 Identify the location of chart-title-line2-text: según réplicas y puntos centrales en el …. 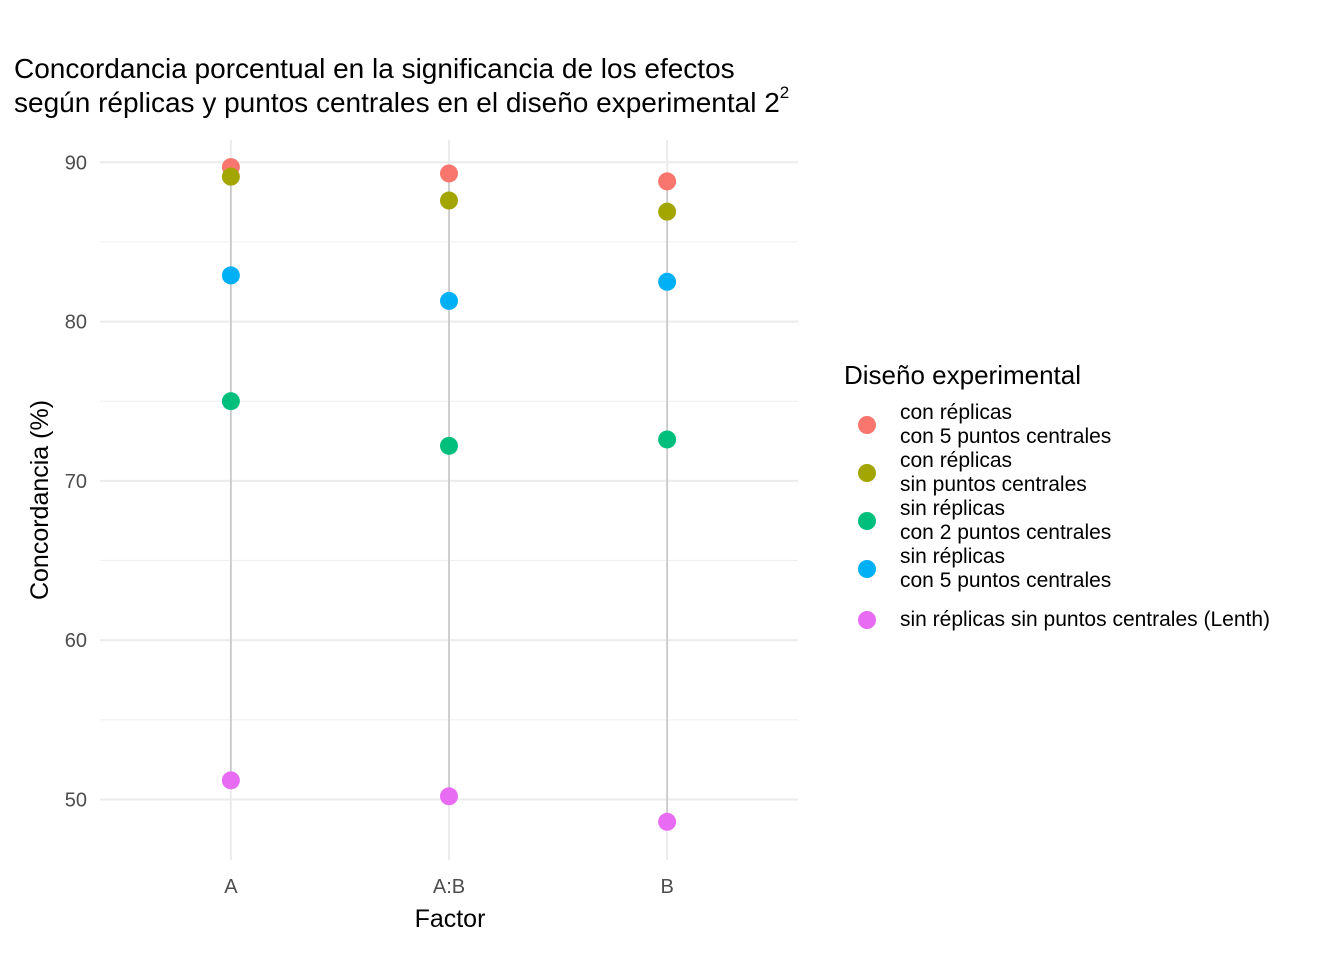
(397, 102).